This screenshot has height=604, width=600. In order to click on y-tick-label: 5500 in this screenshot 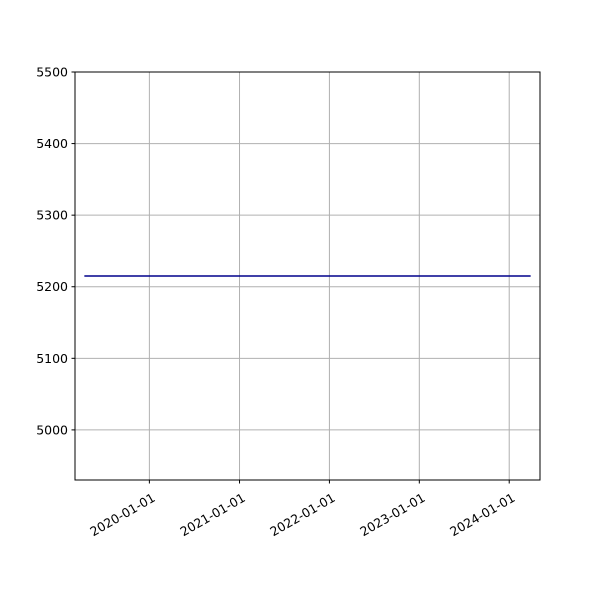, I will do `click(52, 72)`.